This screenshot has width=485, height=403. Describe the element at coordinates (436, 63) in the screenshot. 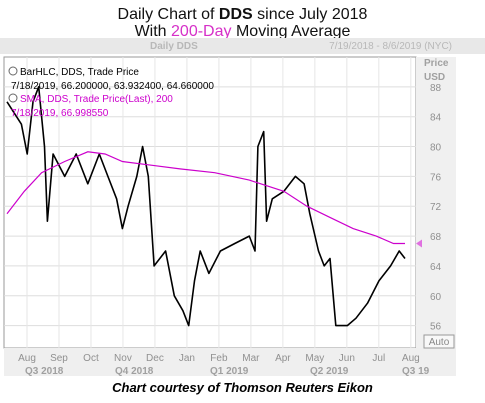

I see `axis-title-price: Price` at that location.